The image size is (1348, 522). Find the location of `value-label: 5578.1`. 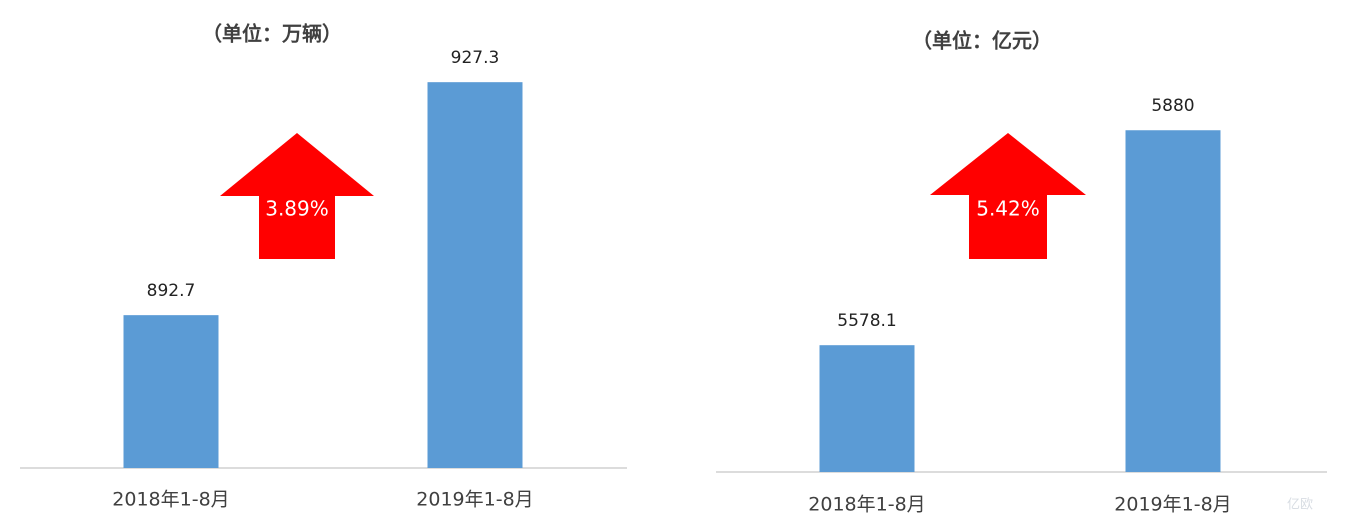

value-label: 5578.1 is located at coordinates (866, 321).